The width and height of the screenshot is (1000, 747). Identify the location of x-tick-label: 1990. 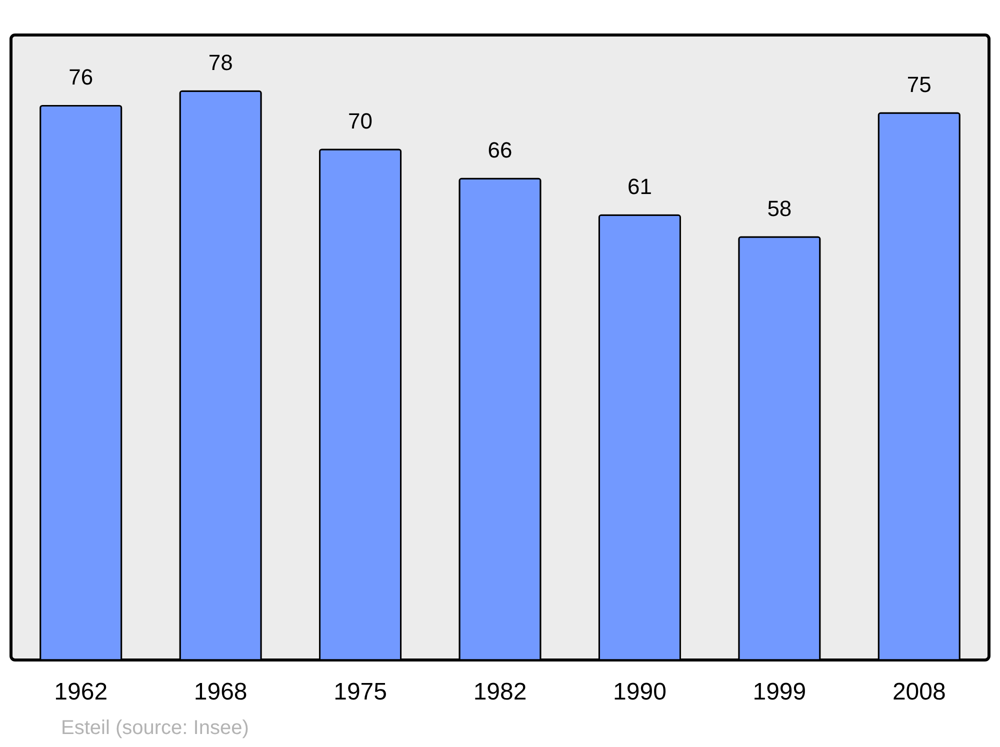
(639, 692).